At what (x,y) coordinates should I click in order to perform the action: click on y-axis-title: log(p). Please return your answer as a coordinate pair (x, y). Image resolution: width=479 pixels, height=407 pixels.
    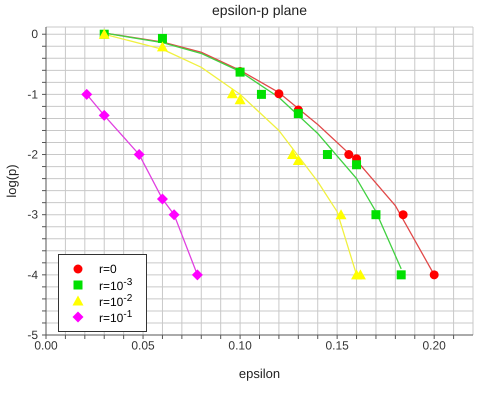
    Looking at the image, I should click on (11, 181).